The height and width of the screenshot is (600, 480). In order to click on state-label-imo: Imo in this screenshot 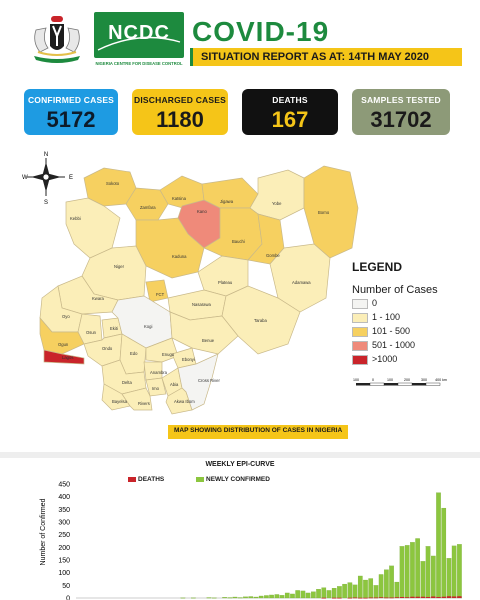, I will do `click(156, 388)`.